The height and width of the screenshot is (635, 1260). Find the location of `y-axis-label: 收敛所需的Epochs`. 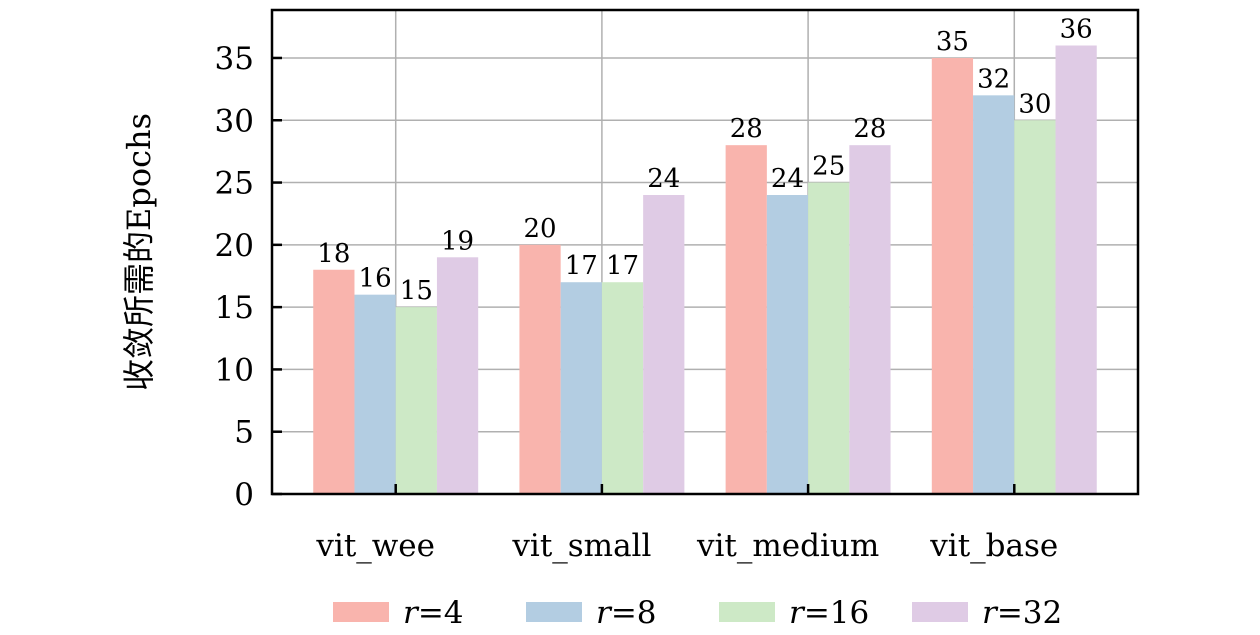

y-axis-label: 收敛所需的Epochs is located at coordinates (139, 252).